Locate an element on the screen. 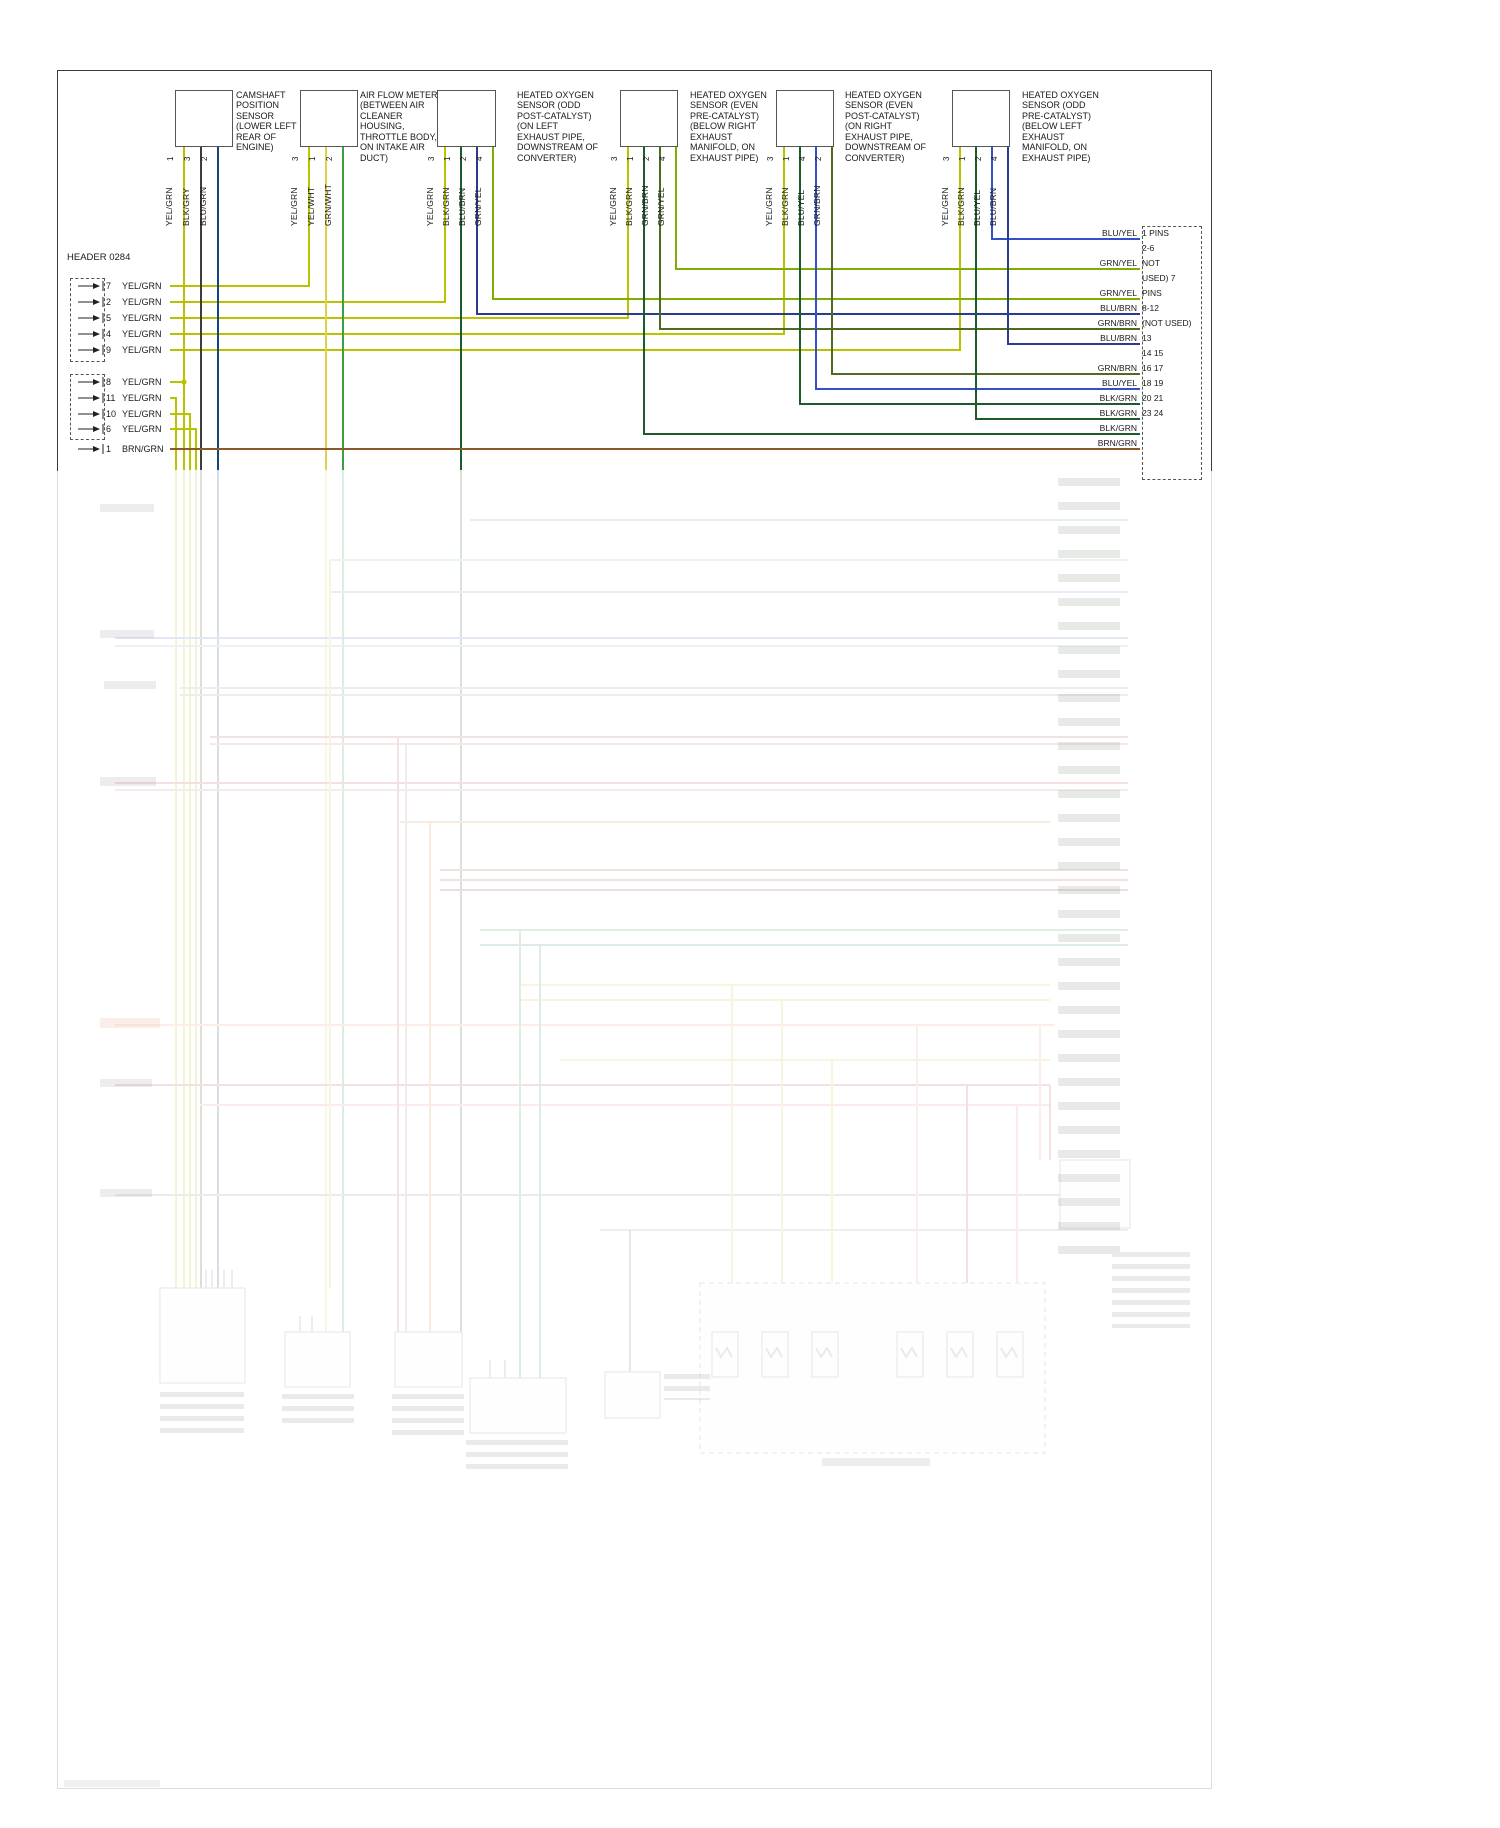 The width and height of the screenshot is (1500, 1828). header-pin-row: 11 YEL/GRN is located at coordinates (134, 398).